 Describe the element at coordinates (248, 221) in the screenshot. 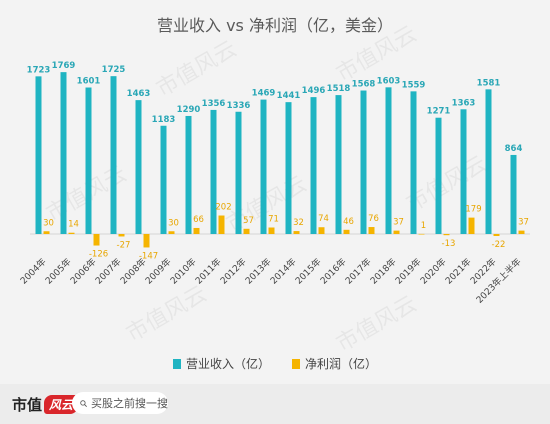

I see `profit-data-label: 57` at that location.